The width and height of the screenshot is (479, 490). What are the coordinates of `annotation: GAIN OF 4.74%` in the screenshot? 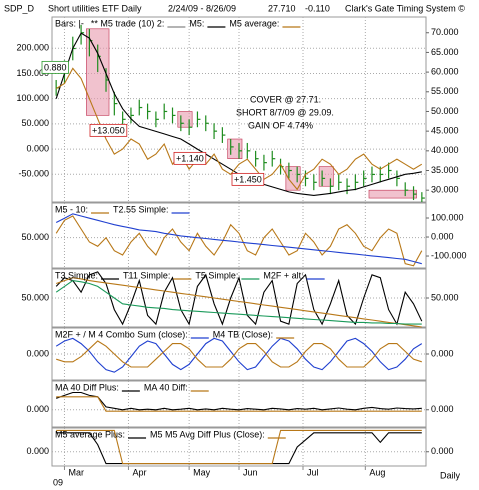 It's located at (280, 125).